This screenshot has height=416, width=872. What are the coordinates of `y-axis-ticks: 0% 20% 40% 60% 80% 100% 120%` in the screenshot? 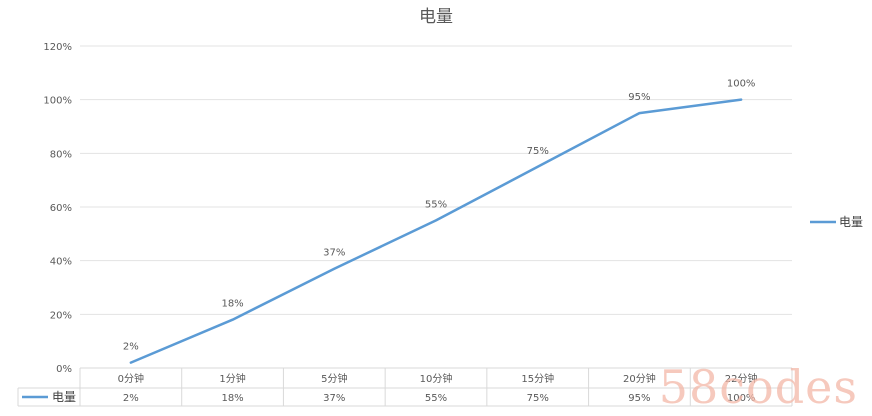 It's located at (57, 208).